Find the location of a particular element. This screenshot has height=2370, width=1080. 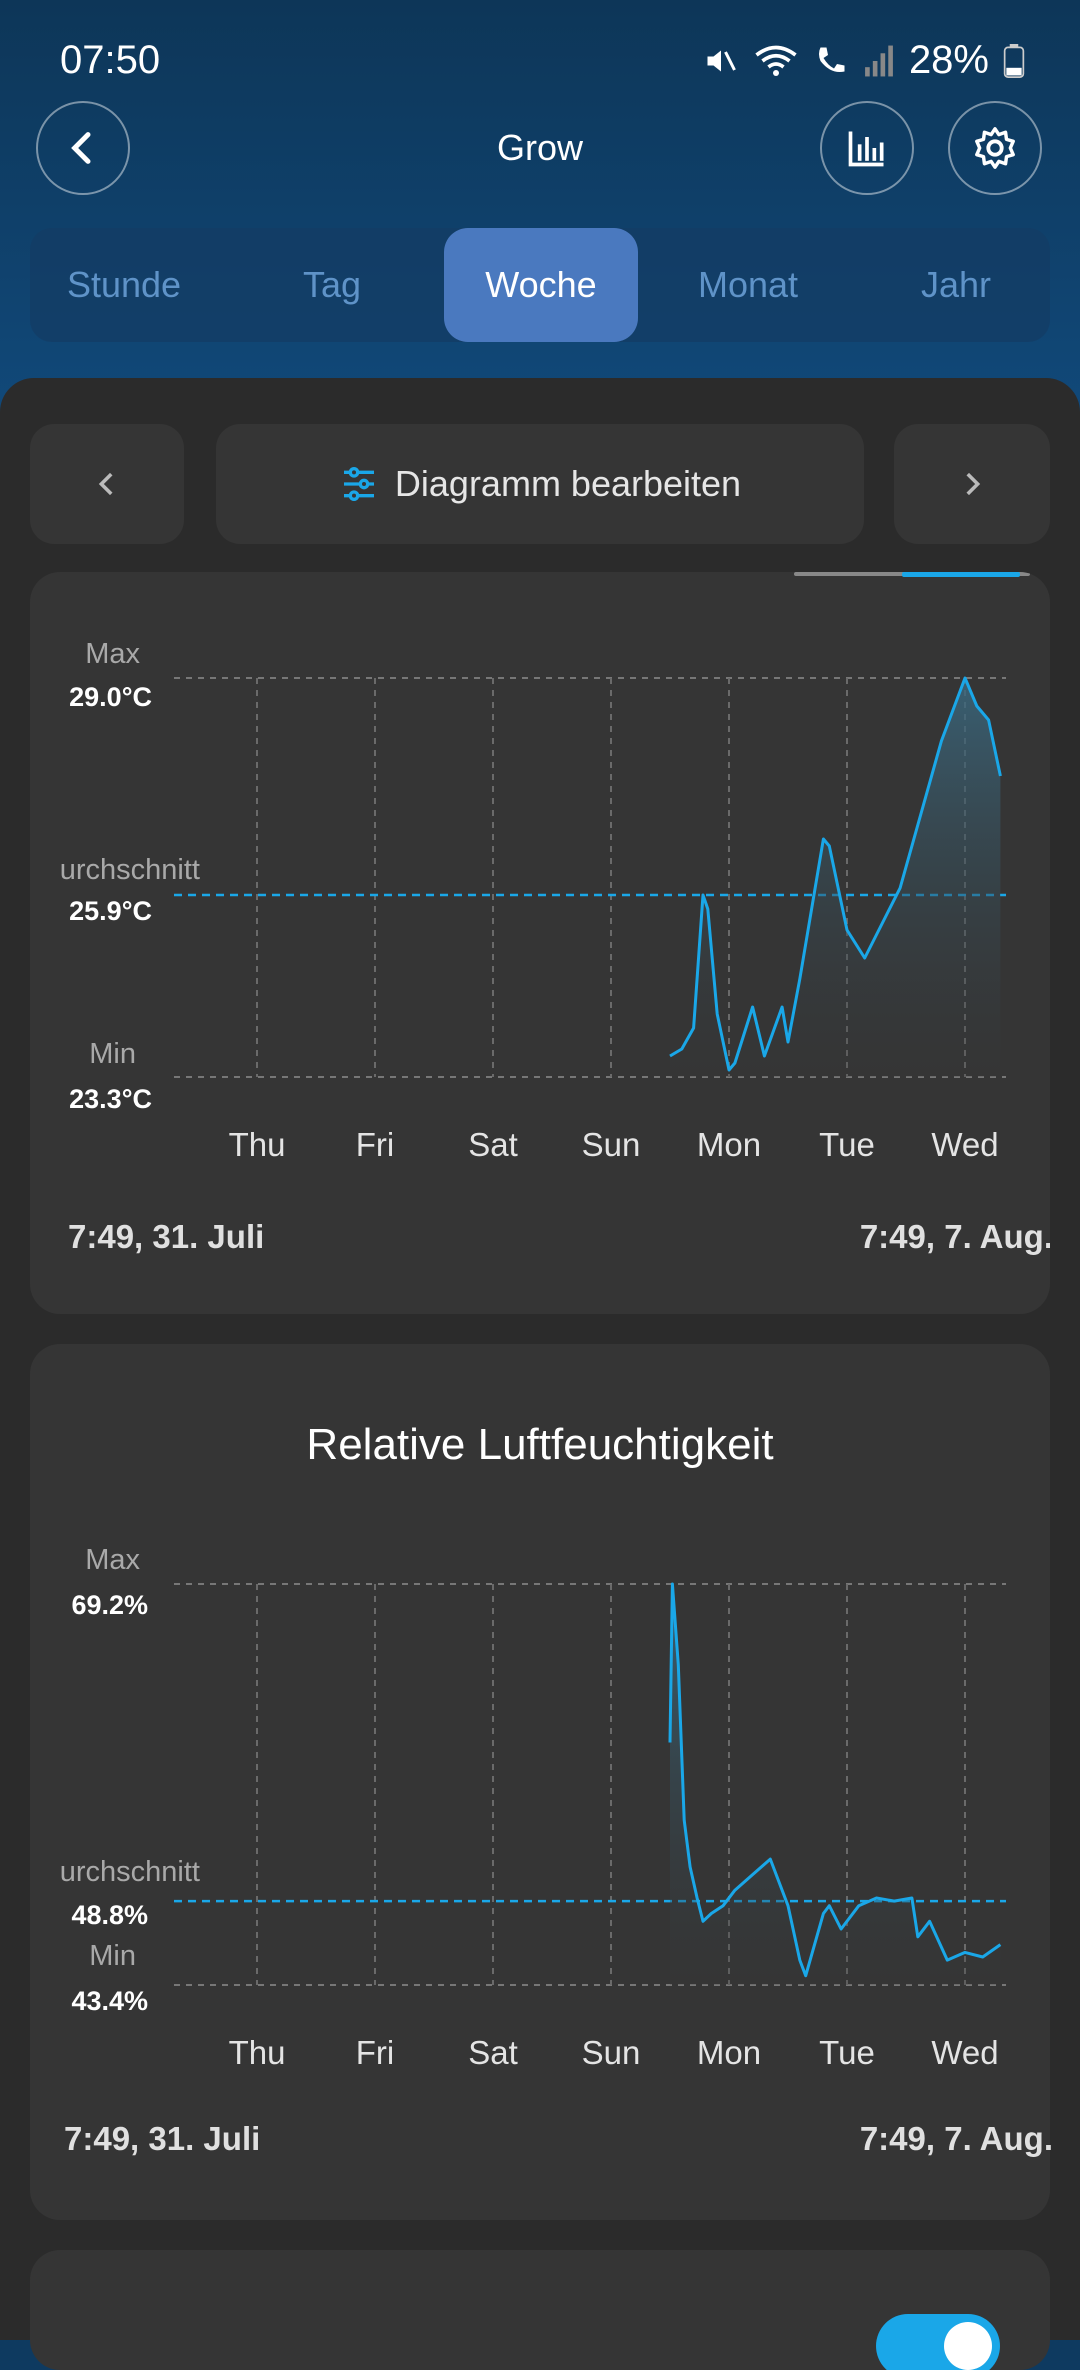

humidity-chart is located at coordinates (590, 1784).